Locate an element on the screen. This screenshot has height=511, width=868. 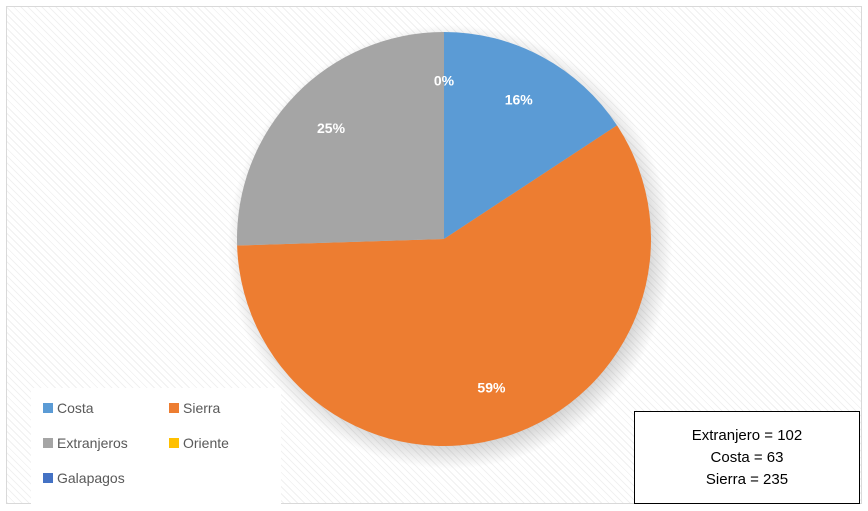
legend-swatch-sierra is located at coordinates (174, 408).